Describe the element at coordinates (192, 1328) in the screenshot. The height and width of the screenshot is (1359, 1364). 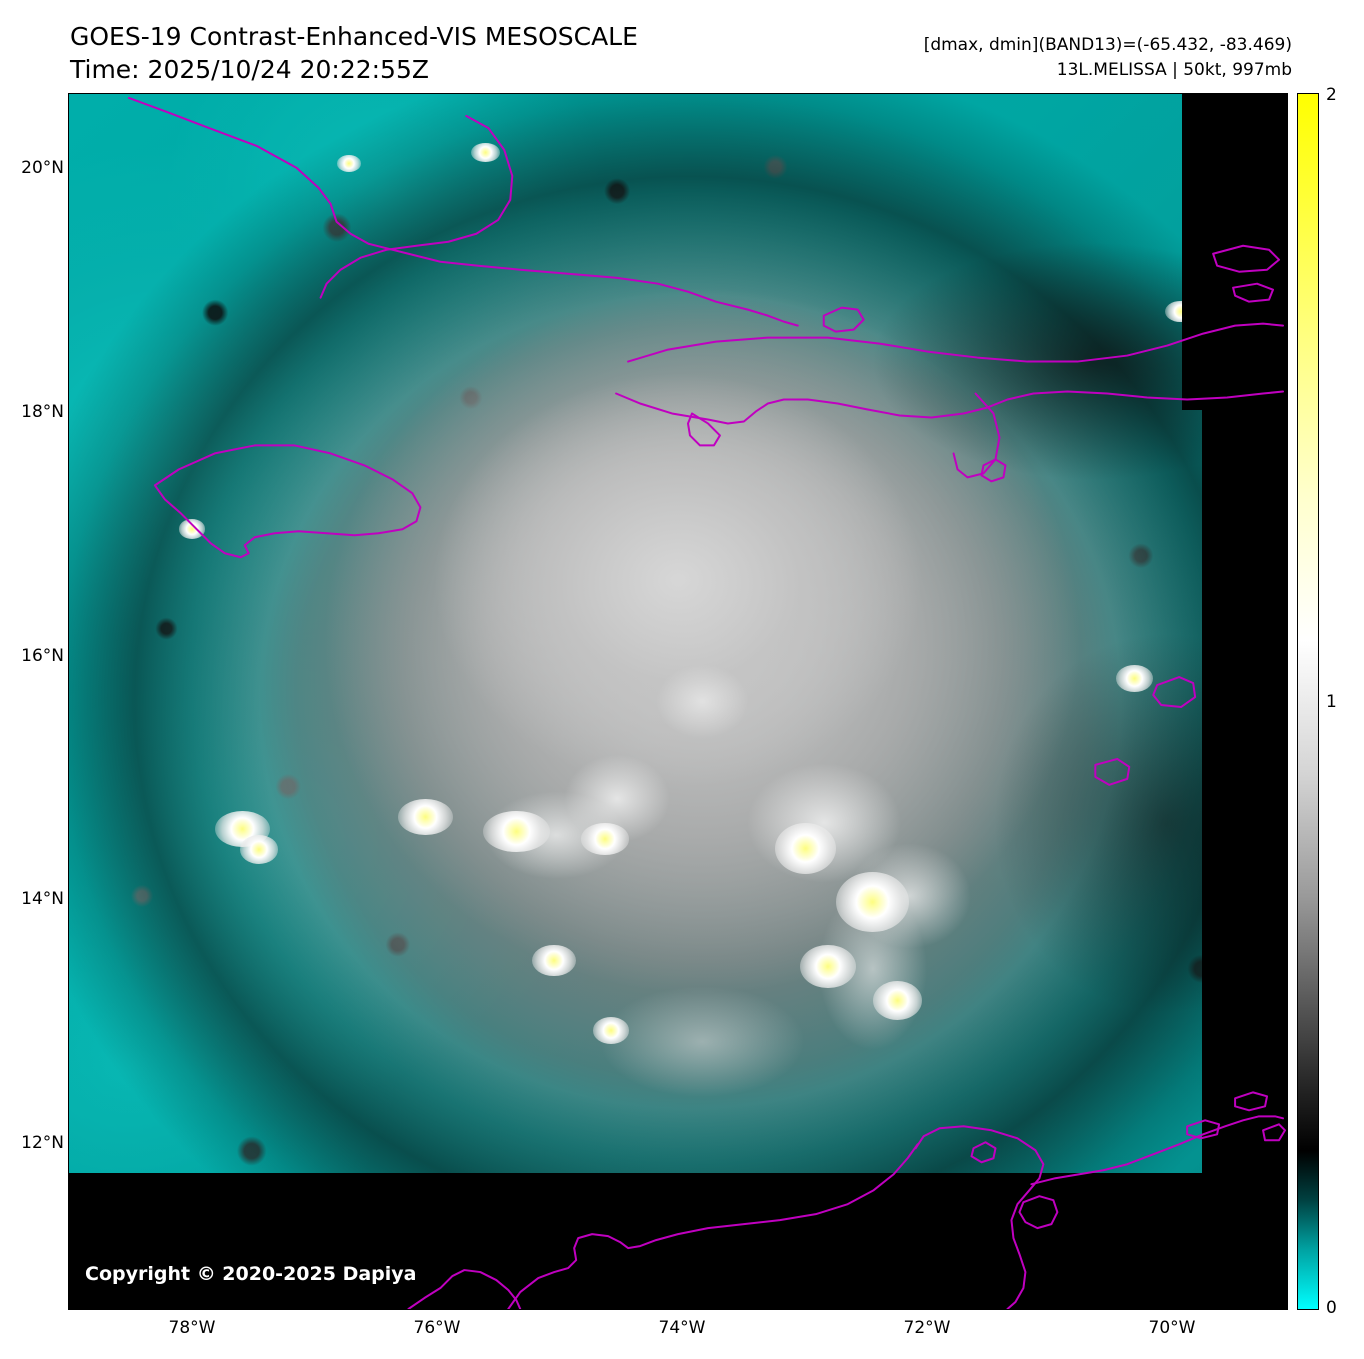
I see `x-axis-tick-label: 78°W` at that location.